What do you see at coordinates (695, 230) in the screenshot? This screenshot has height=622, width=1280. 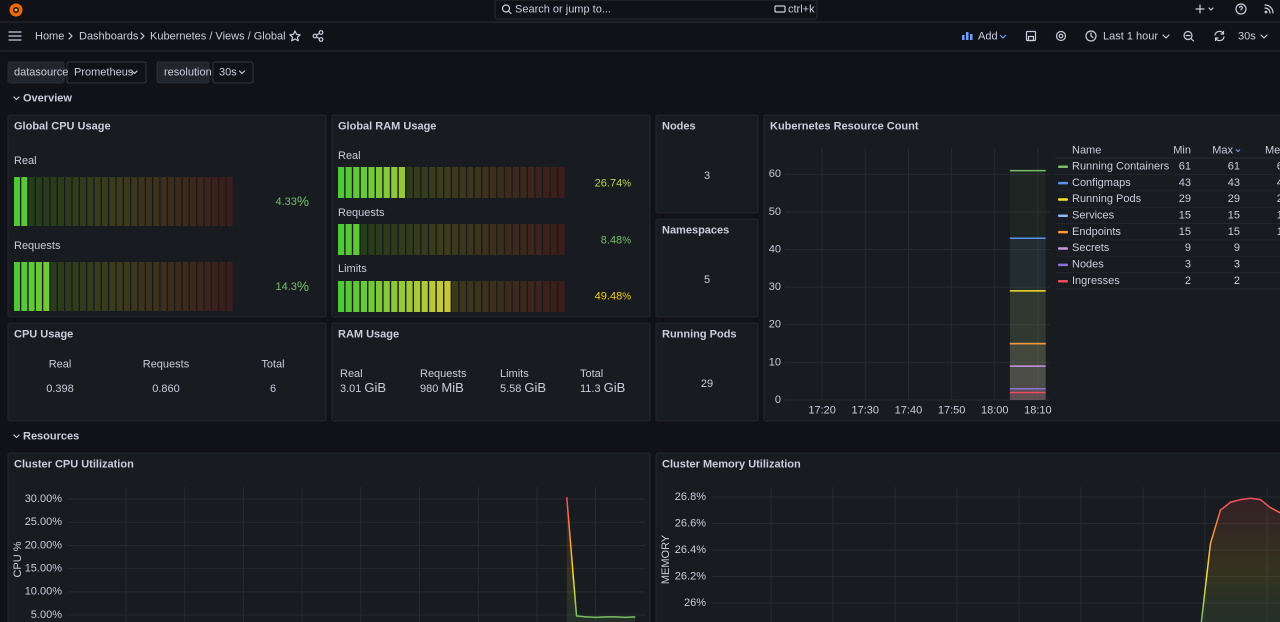 I see `panel-title: Namespaces` at bounding box center [695, 230].